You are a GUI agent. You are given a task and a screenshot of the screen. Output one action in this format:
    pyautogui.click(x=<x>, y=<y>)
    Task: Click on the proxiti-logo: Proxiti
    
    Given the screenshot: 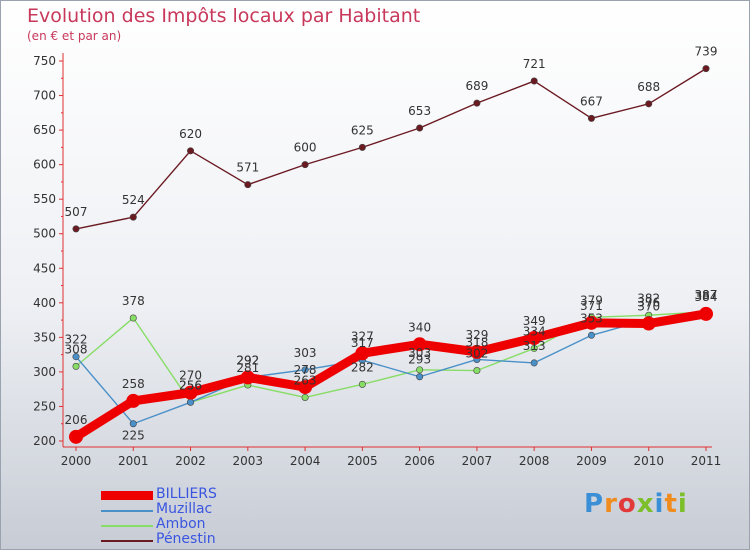 What is the action you would take?
    pyautogui.click(x=636, y=504)
    